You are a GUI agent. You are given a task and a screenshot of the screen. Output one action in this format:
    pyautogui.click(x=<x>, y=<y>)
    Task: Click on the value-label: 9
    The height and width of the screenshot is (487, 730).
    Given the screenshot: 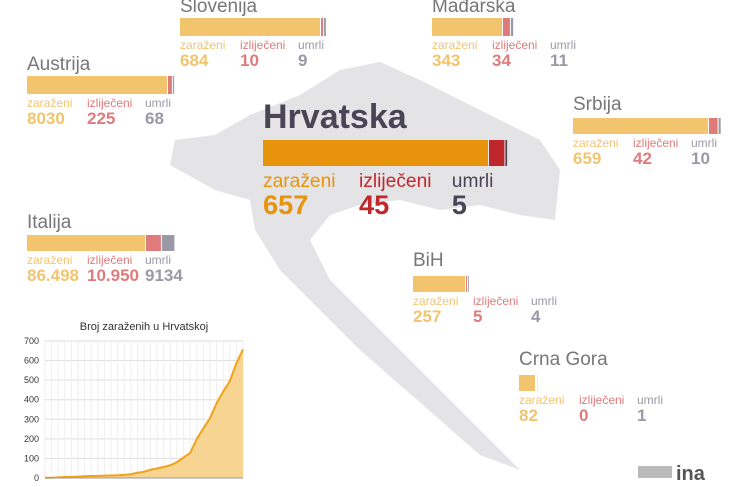 What is the action you would take?
    pyautogui.click(x=302, y=60)
    